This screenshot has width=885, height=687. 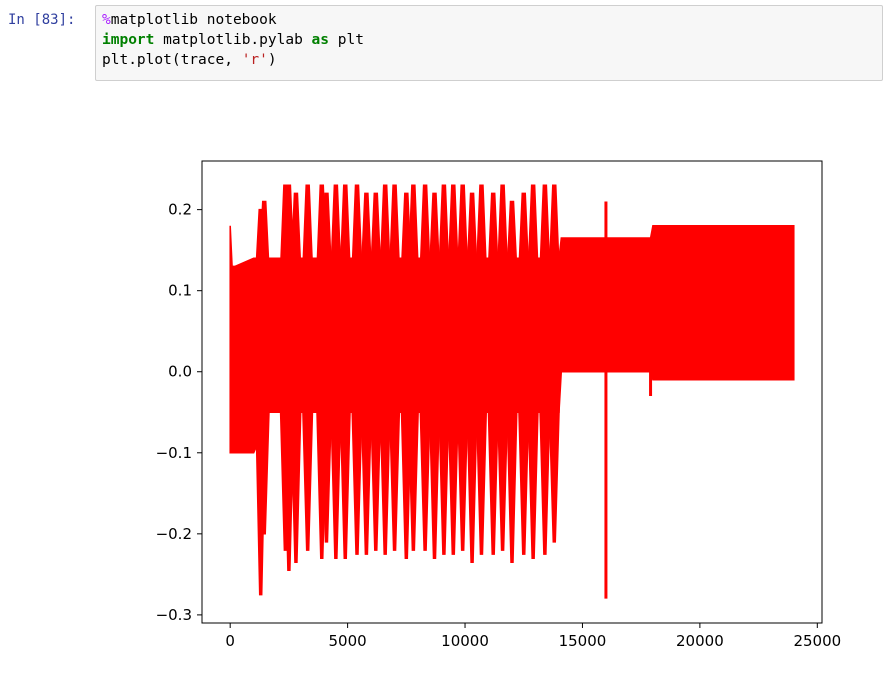 I want to click on magic-percent: %, so click(x=106, y=20).